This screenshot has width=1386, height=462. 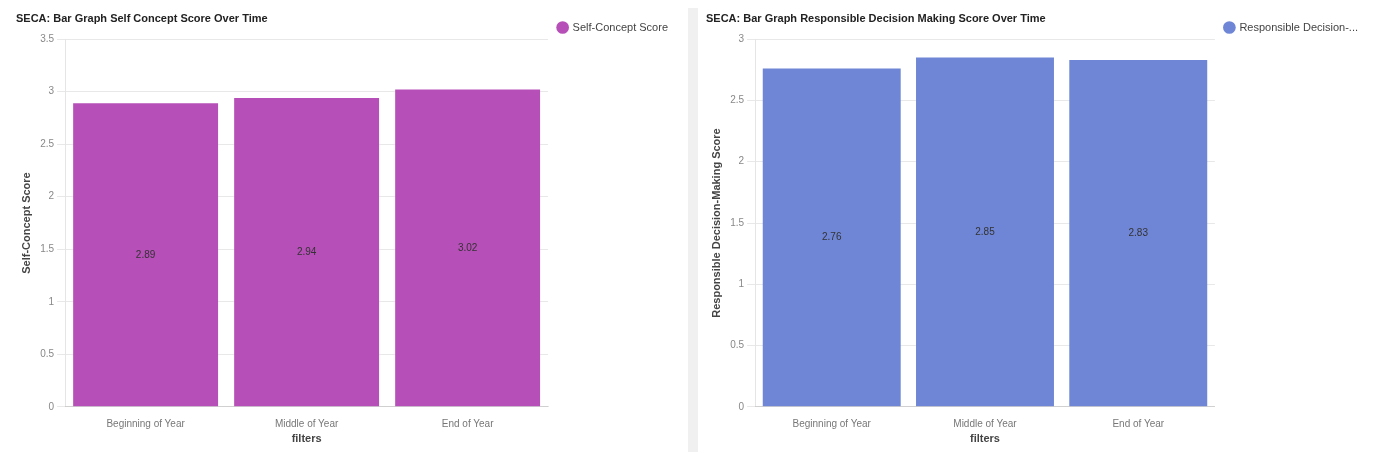 What do you see at coordinates (715, 223) in the screenshot?
I see `y-axis-title: Responsible Decision-Making Score` at bounding box center [715, 223].